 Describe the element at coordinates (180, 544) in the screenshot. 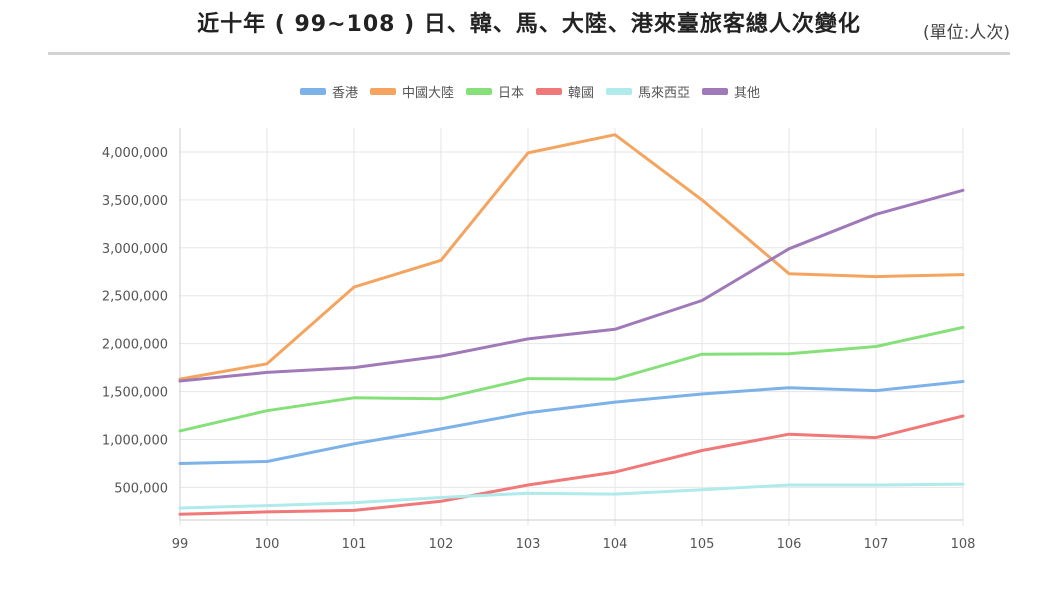

I see `x-tick-label: 99` at that location.